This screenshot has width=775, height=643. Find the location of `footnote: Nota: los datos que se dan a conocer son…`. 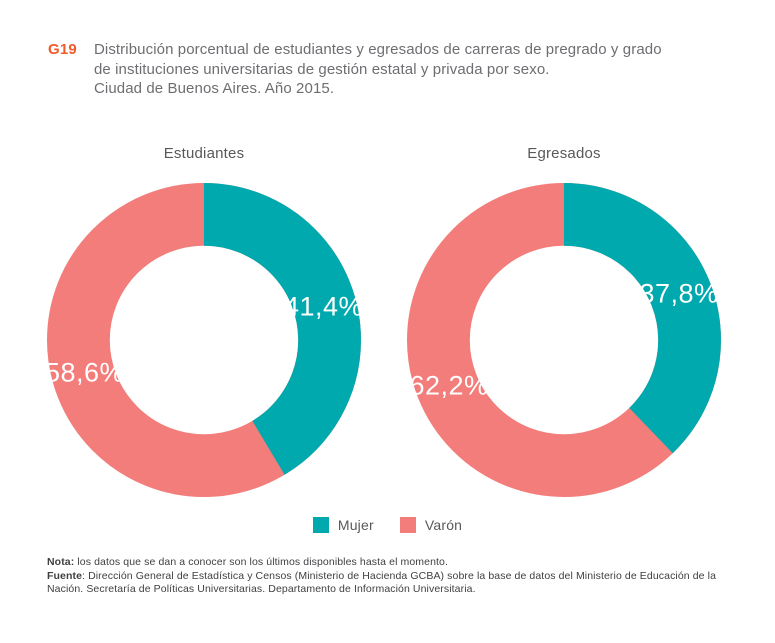

footnote: Nota: los datos que se dan a conocer son… is located at coordinates (395, 576).